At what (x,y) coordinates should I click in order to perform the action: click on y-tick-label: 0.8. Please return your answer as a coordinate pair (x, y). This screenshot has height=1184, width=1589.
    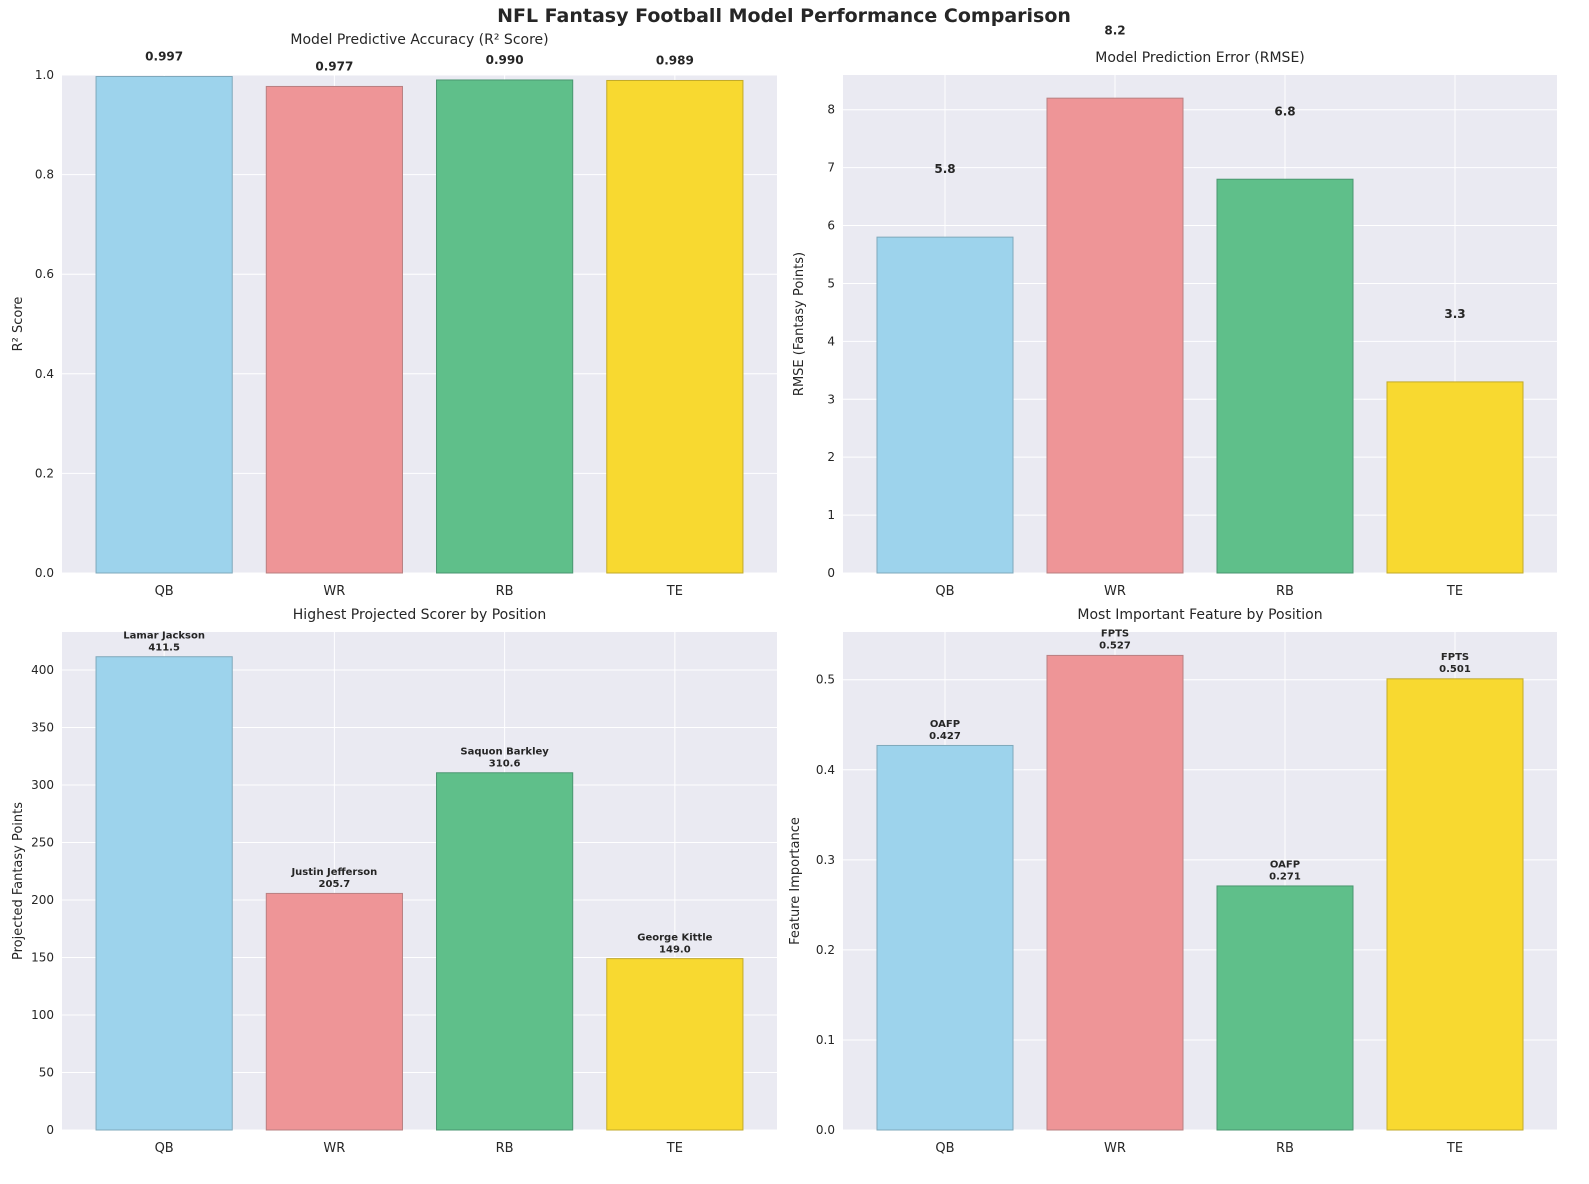
    Looking at the image, I should click on (44, 175).